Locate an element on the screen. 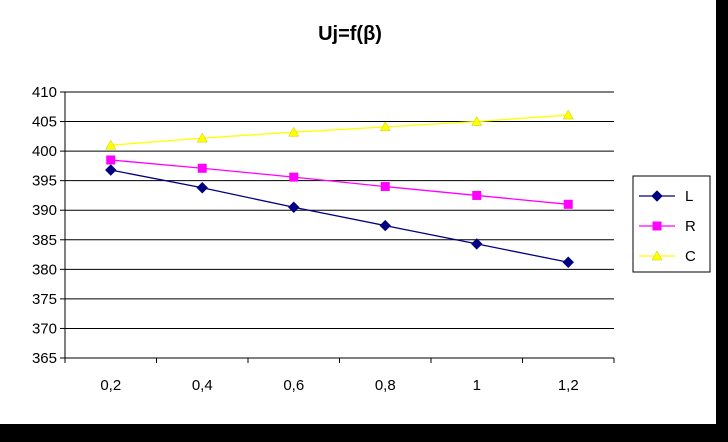 Image resolution: width=728 pixels, height=442 pixels. legend-marker-C is located at coordinates (657, 255).